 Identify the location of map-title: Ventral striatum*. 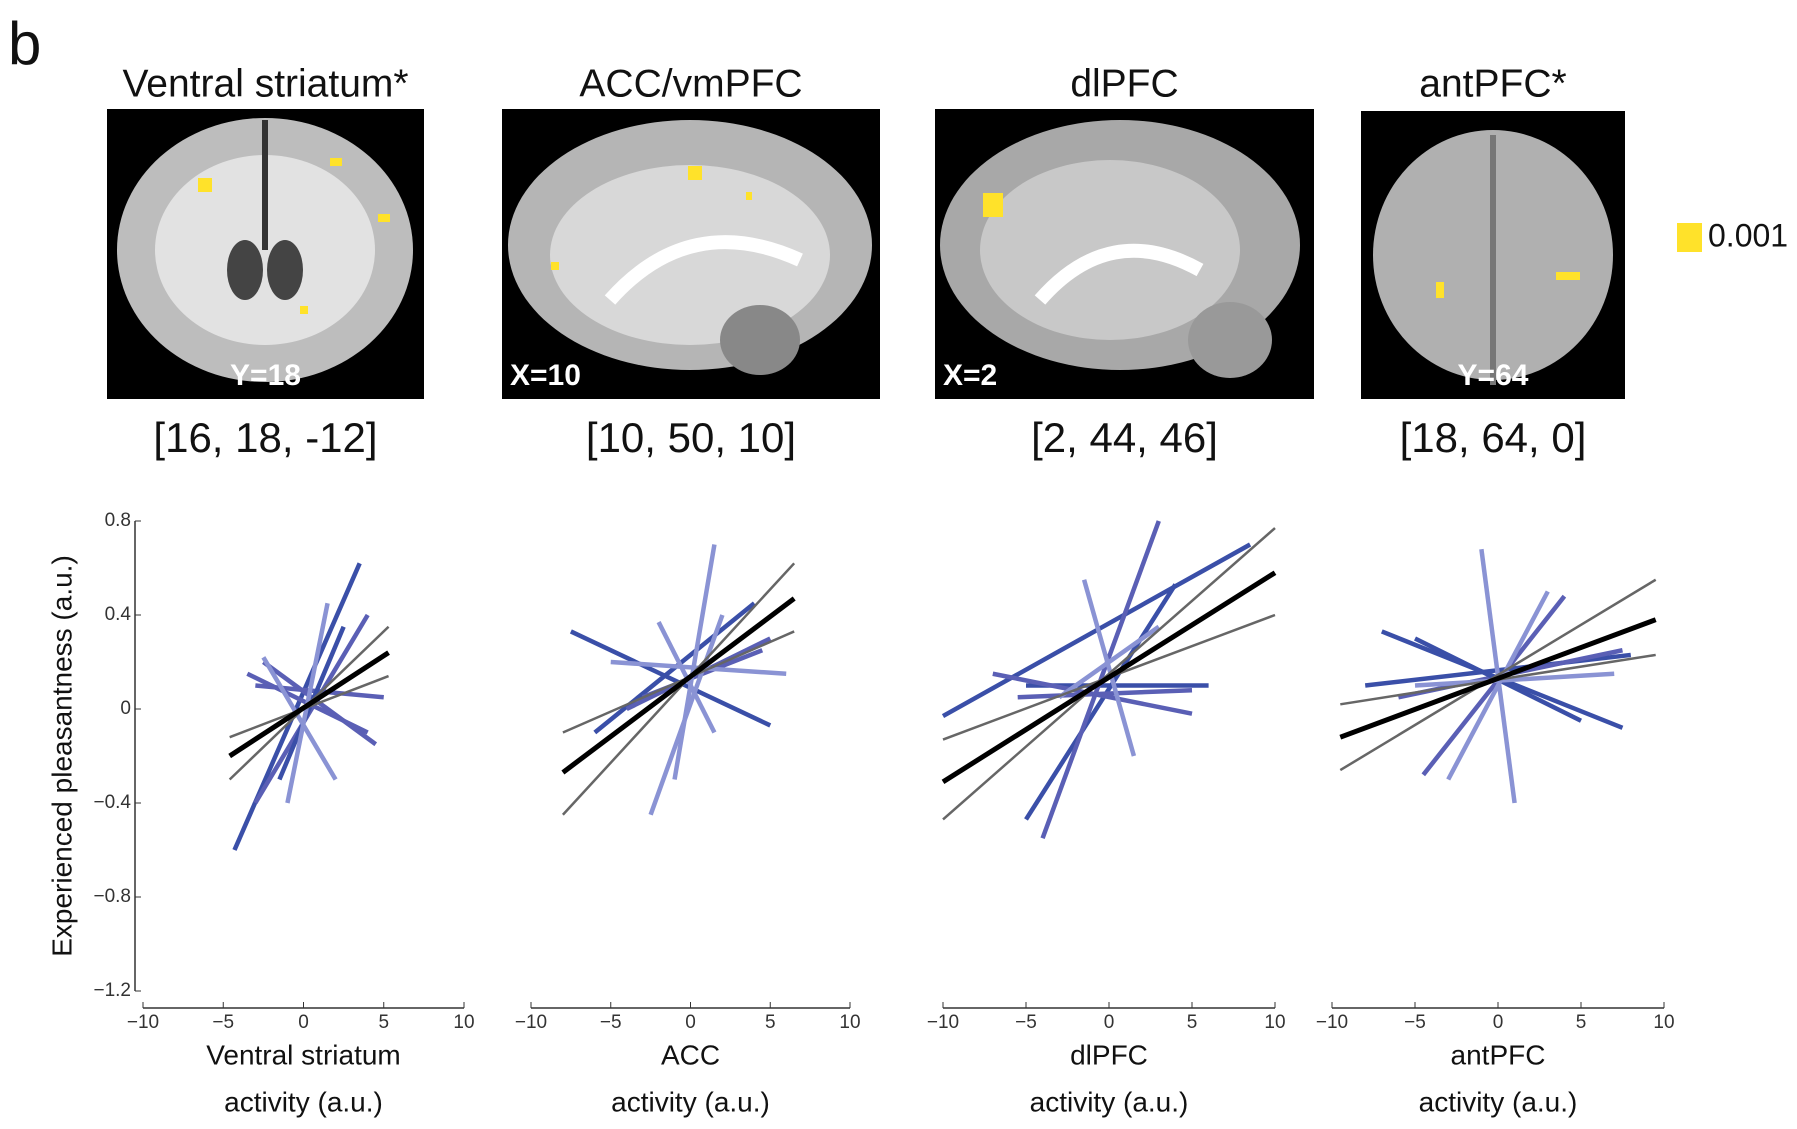
(265, 83).